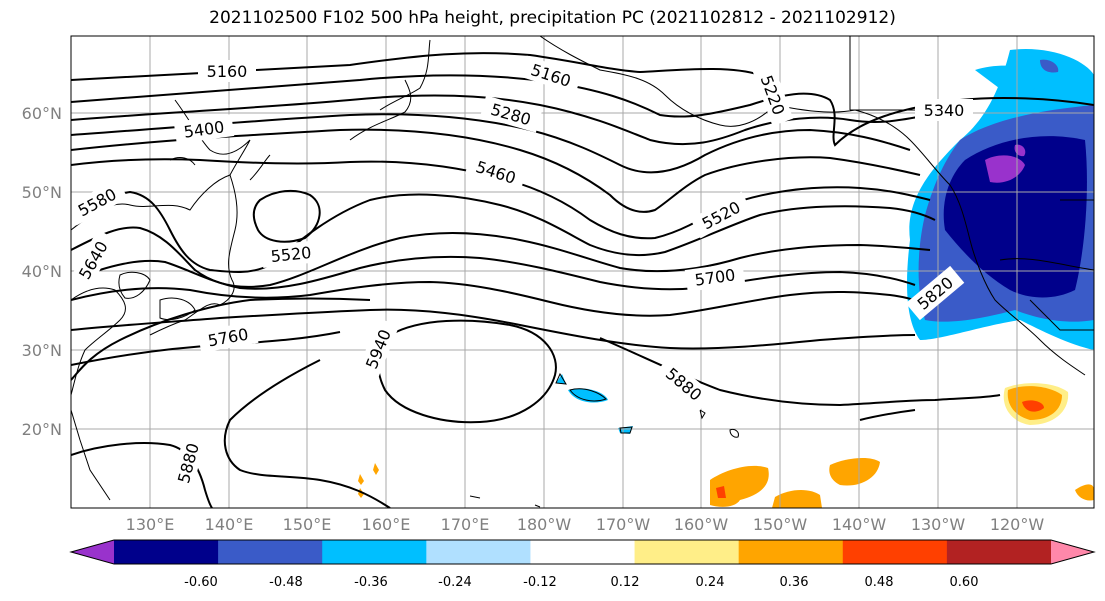 The image size is (1105, 601). What do you see at coordinates (1017, 524) in the screenshot?
I see `lon-label: 120°W` at bounding box center [1017, 524].